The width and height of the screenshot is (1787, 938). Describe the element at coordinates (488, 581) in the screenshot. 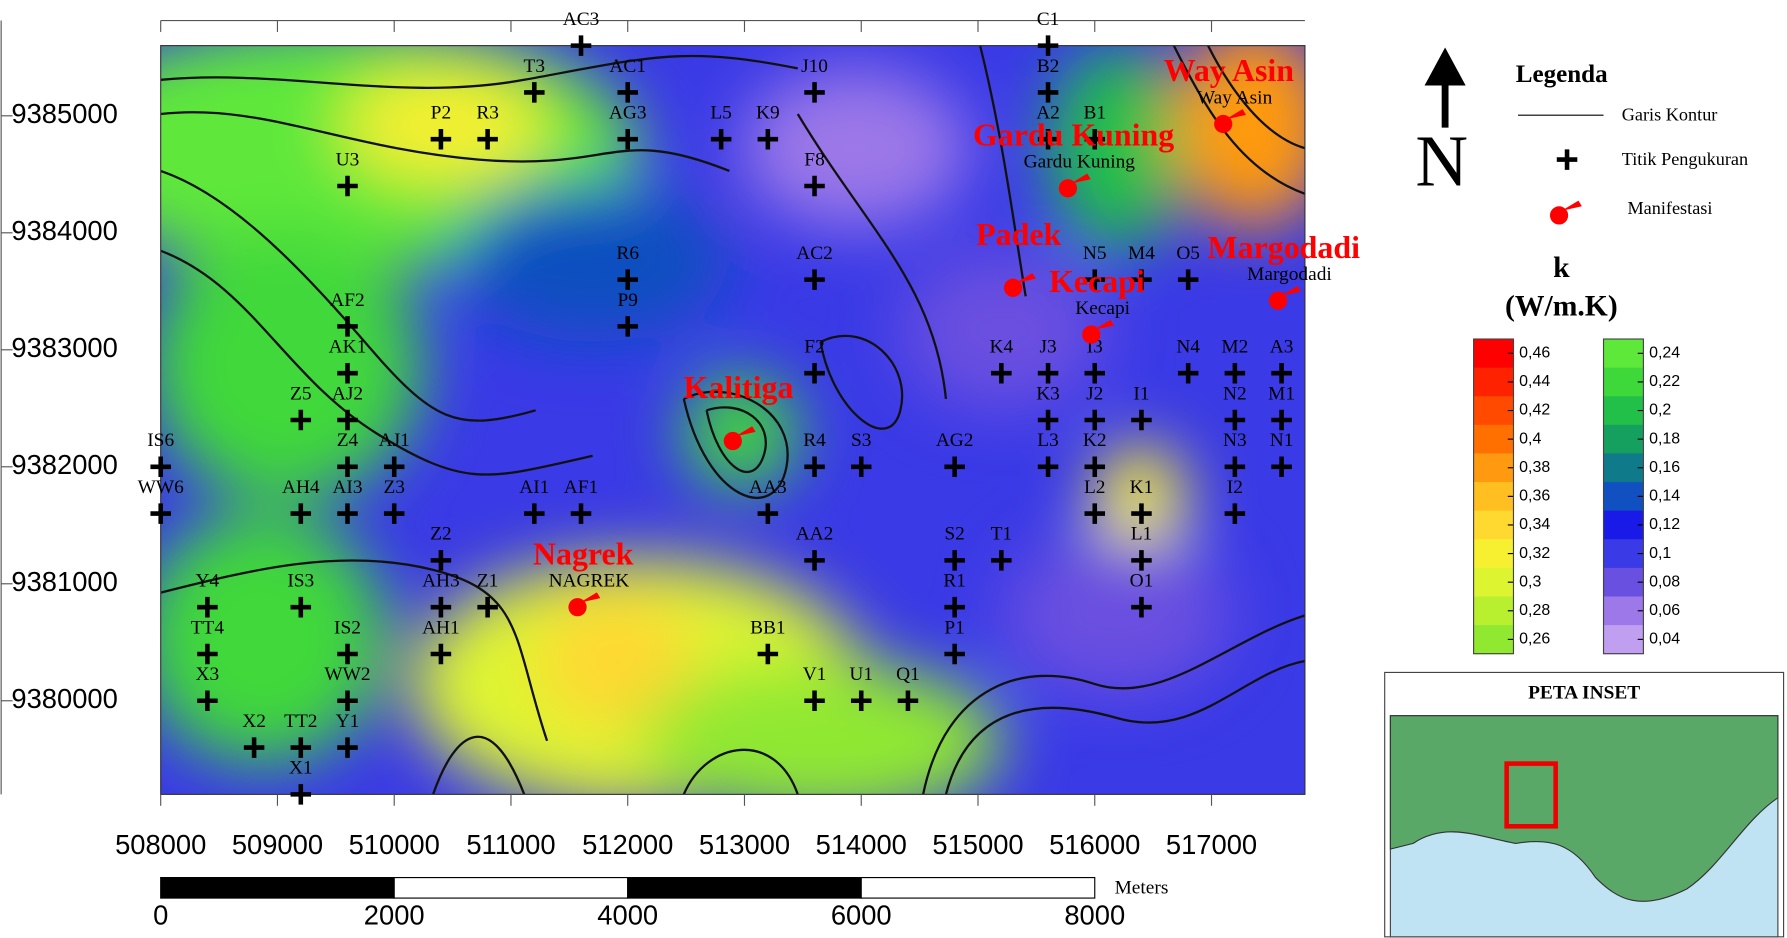

I see `point-label: Z1` at that location.